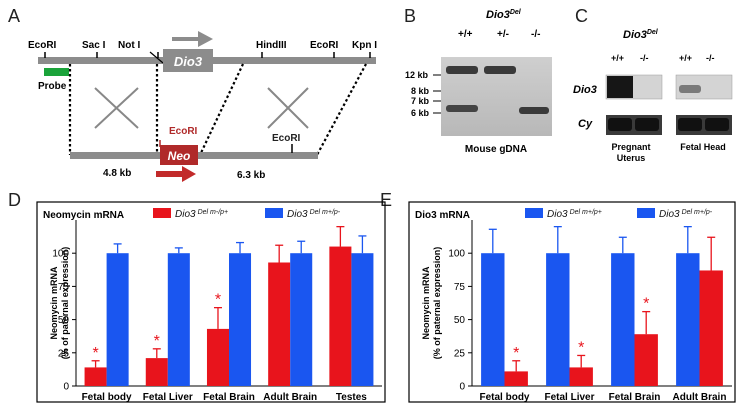 The width and height of the screenshot is (740, 408). I want to click on legend-label: Dio3 Del m+/p+, so click(574, 214).